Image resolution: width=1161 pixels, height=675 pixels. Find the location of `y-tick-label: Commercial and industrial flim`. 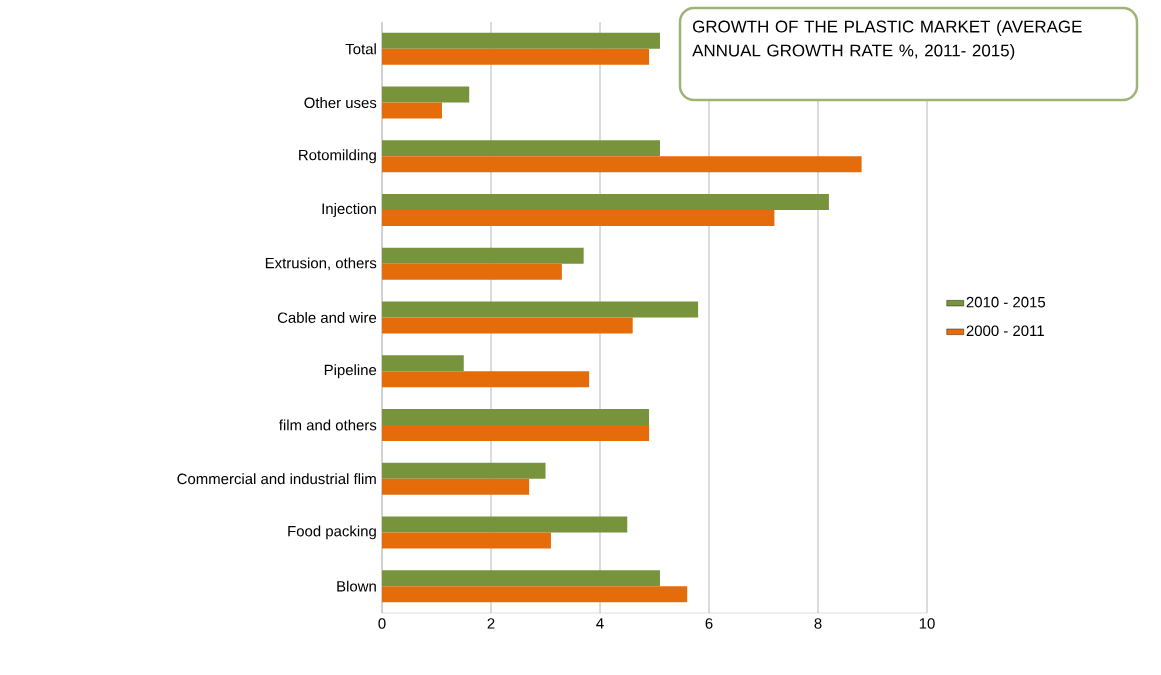

y-tick-label: Commercial and industrial flim is located at coordinates (276, 479).